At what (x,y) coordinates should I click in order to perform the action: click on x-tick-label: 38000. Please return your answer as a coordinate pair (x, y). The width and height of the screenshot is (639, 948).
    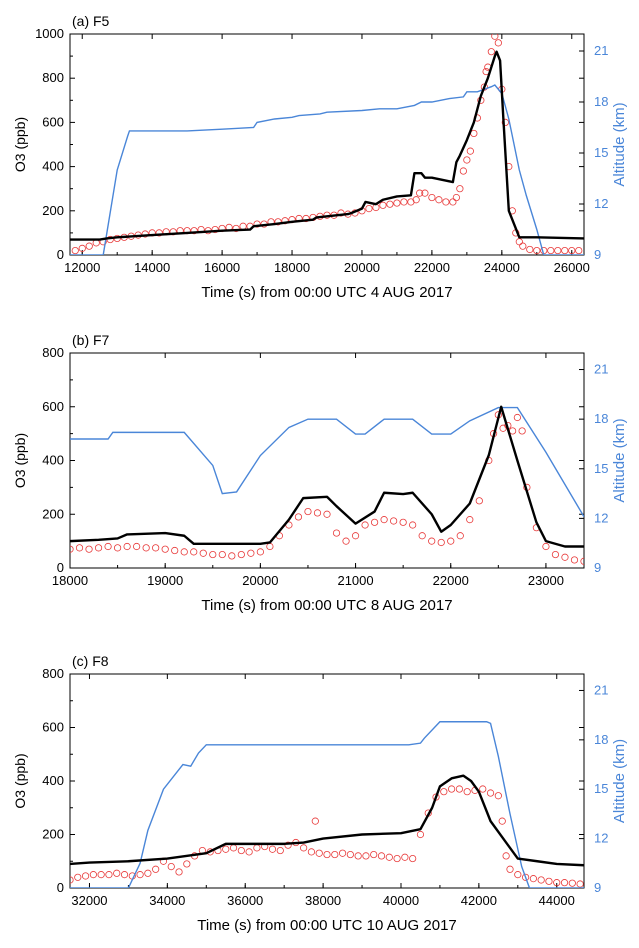
    Looking at the image, I should click on (323, 900).